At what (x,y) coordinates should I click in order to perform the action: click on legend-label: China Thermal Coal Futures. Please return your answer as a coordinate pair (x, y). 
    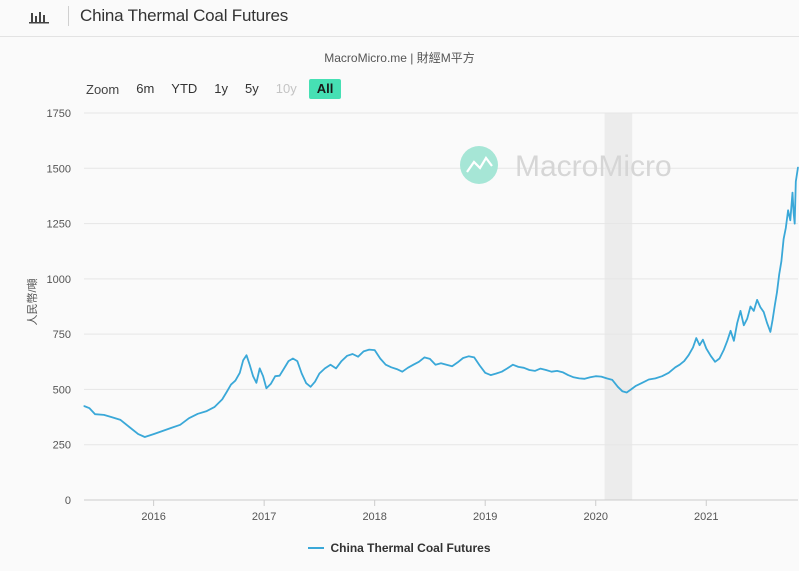
    Looking at the image, I should click on (410, 548).